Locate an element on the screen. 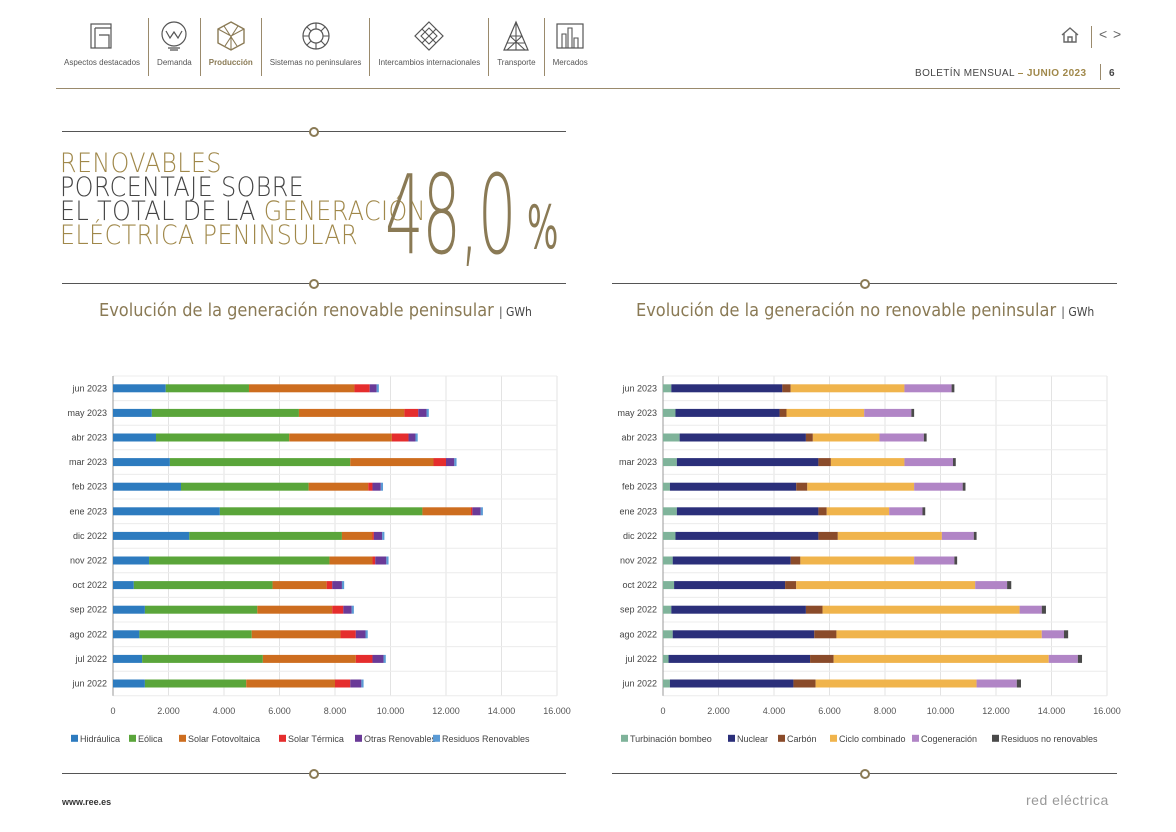 The width and height of the screenshot is (1176, 832). y-tick-label: jun 2022 is located at coordinates (89, 684).